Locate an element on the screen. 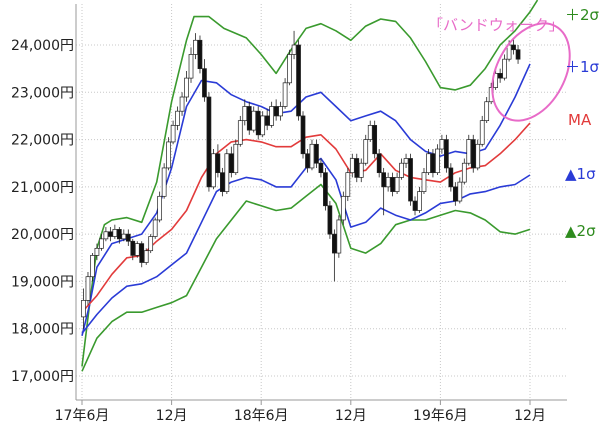 The image size is (600, 434). label-ma: MA is located at coordinates (580, 120).